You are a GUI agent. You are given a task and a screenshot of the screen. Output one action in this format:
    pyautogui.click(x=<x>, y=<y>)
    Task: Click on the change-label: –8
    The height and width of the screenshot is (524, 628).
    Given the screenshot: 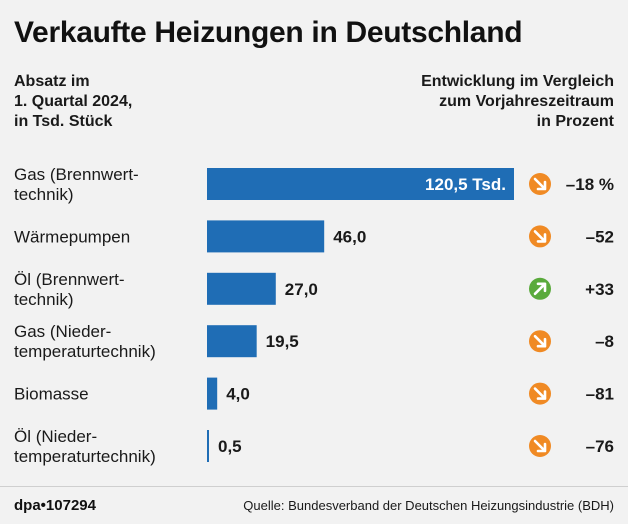 What is the action you would take?
    pyautogui.click(x=604, y=341)
    